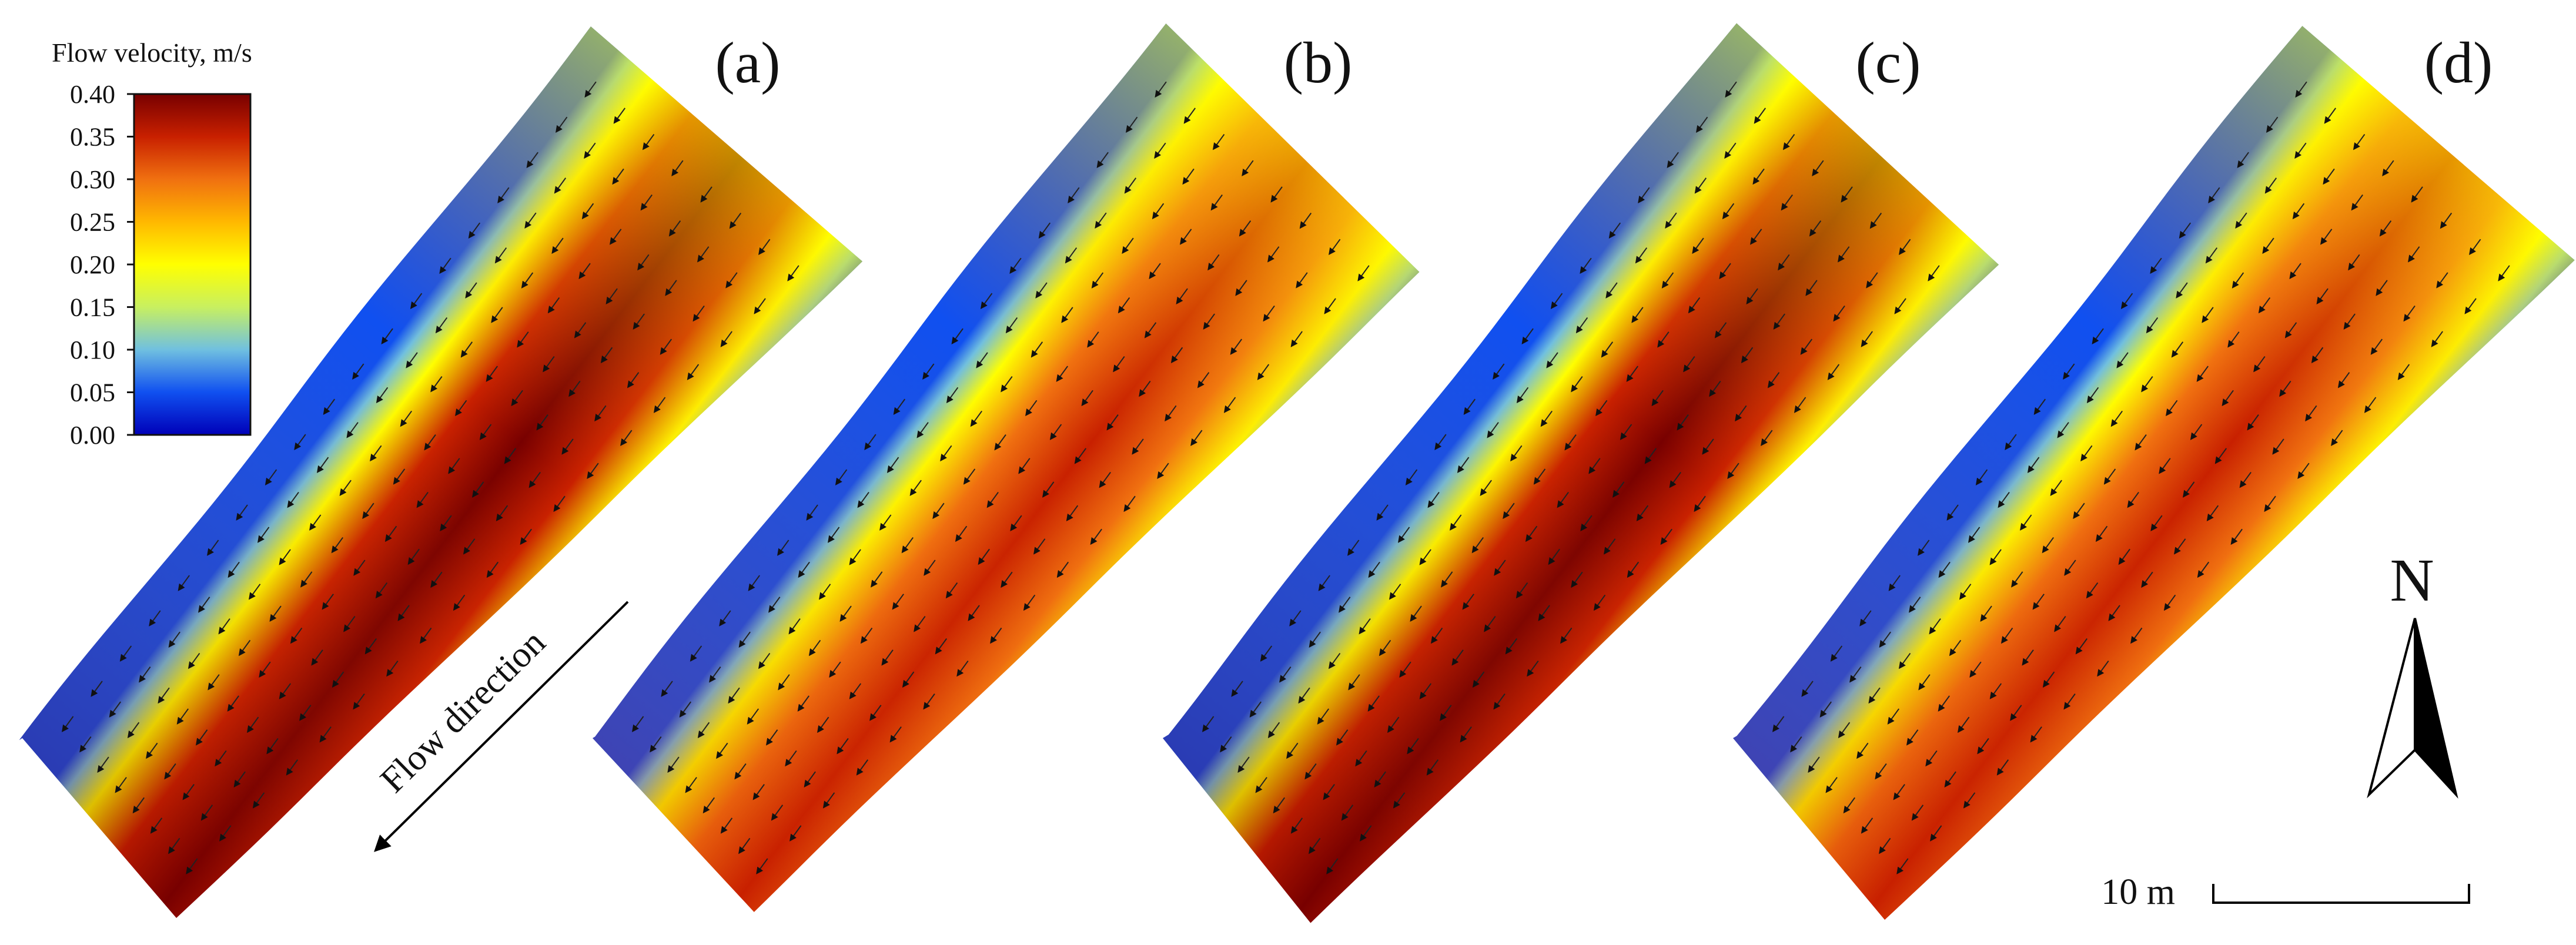 The image size is (2576, 945). I want to click on panel-label: (b), so click(1318, 62).